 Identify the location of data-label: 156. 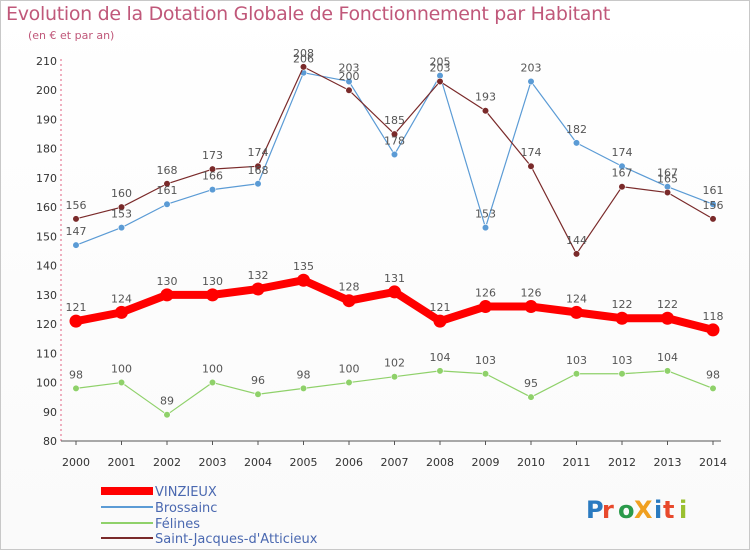
(713, 205).